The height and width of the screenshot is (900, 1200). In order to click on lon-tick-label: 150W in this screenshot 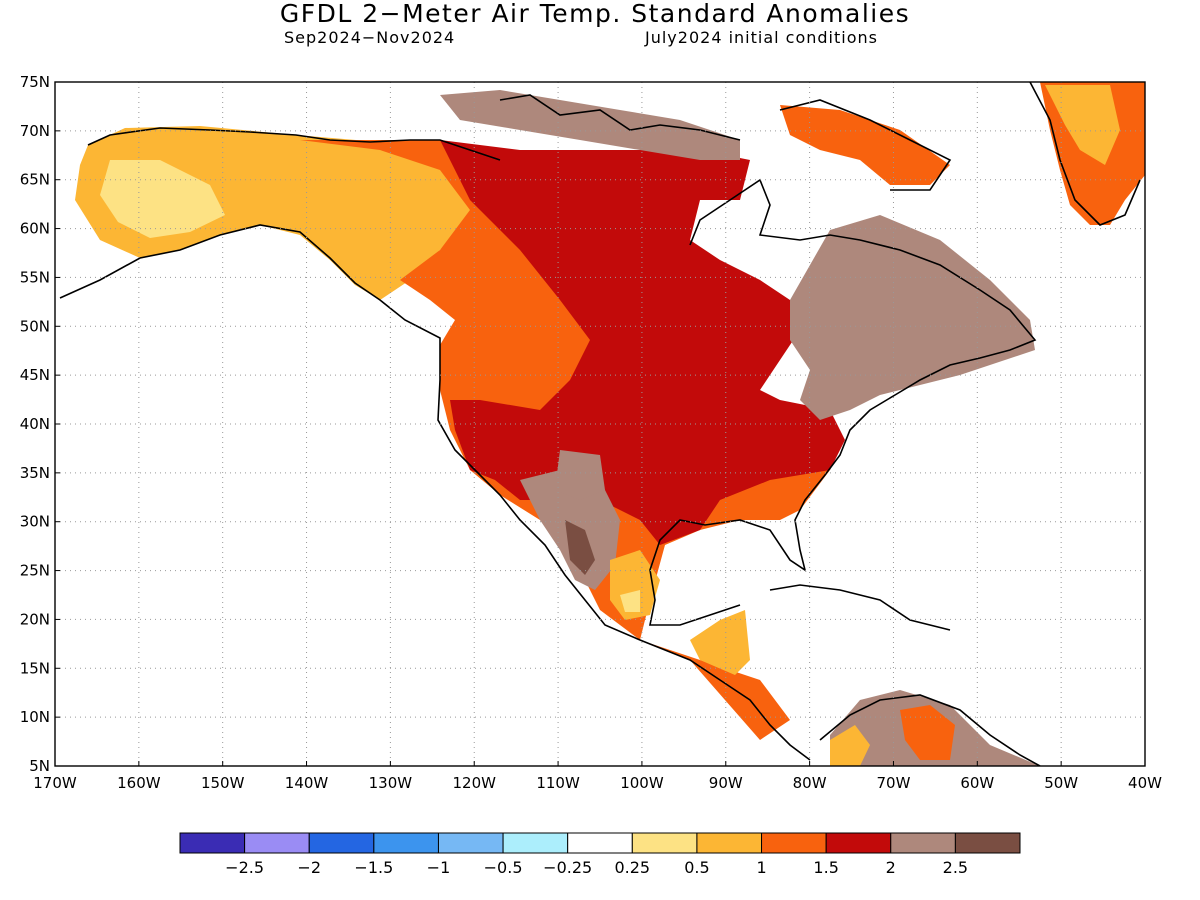, I will do `click(223, 783)`.